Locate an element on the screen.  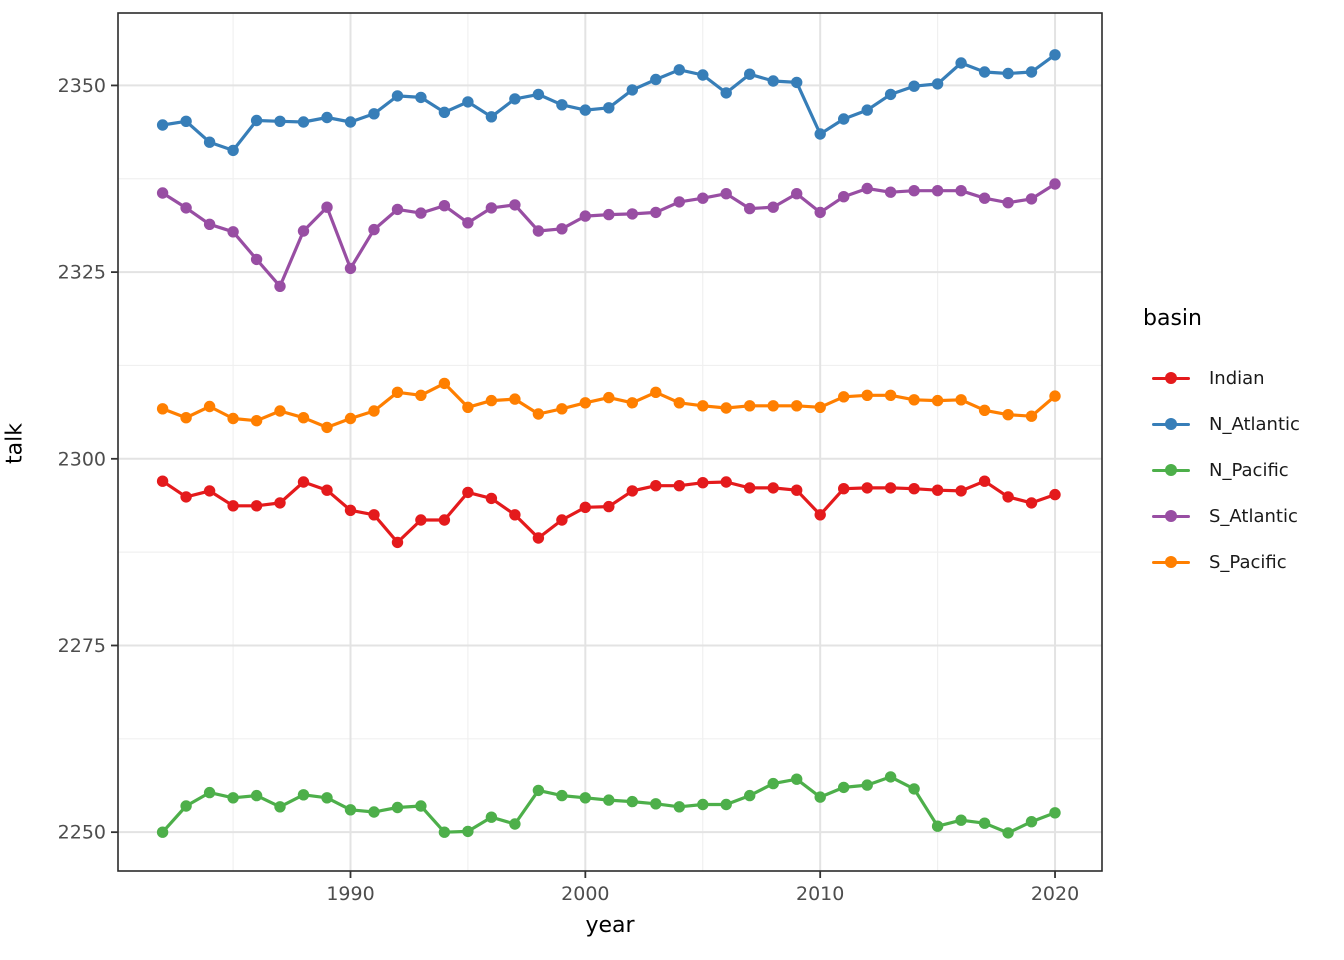
x-axis-tick-label: 2020 is located at coordinates (1055, 894).